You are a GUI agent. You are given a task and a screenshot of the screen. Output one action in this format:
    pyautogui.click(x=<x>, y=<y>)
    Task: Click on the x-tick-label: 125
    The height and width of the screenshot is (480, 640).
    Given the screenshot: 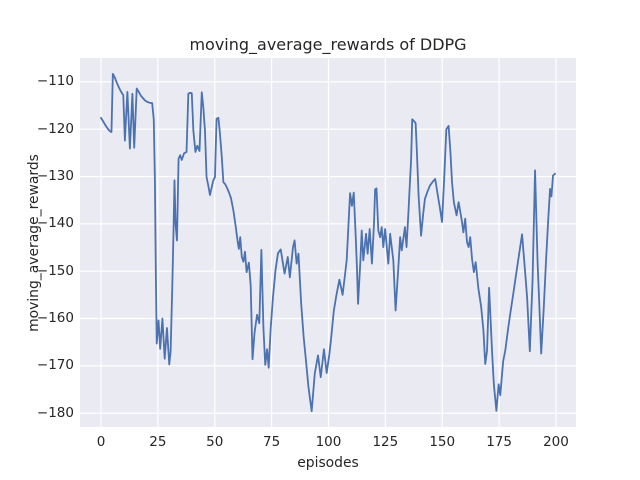 What is the action you would take?
    pyautogui.click(x=385, y=442)
    